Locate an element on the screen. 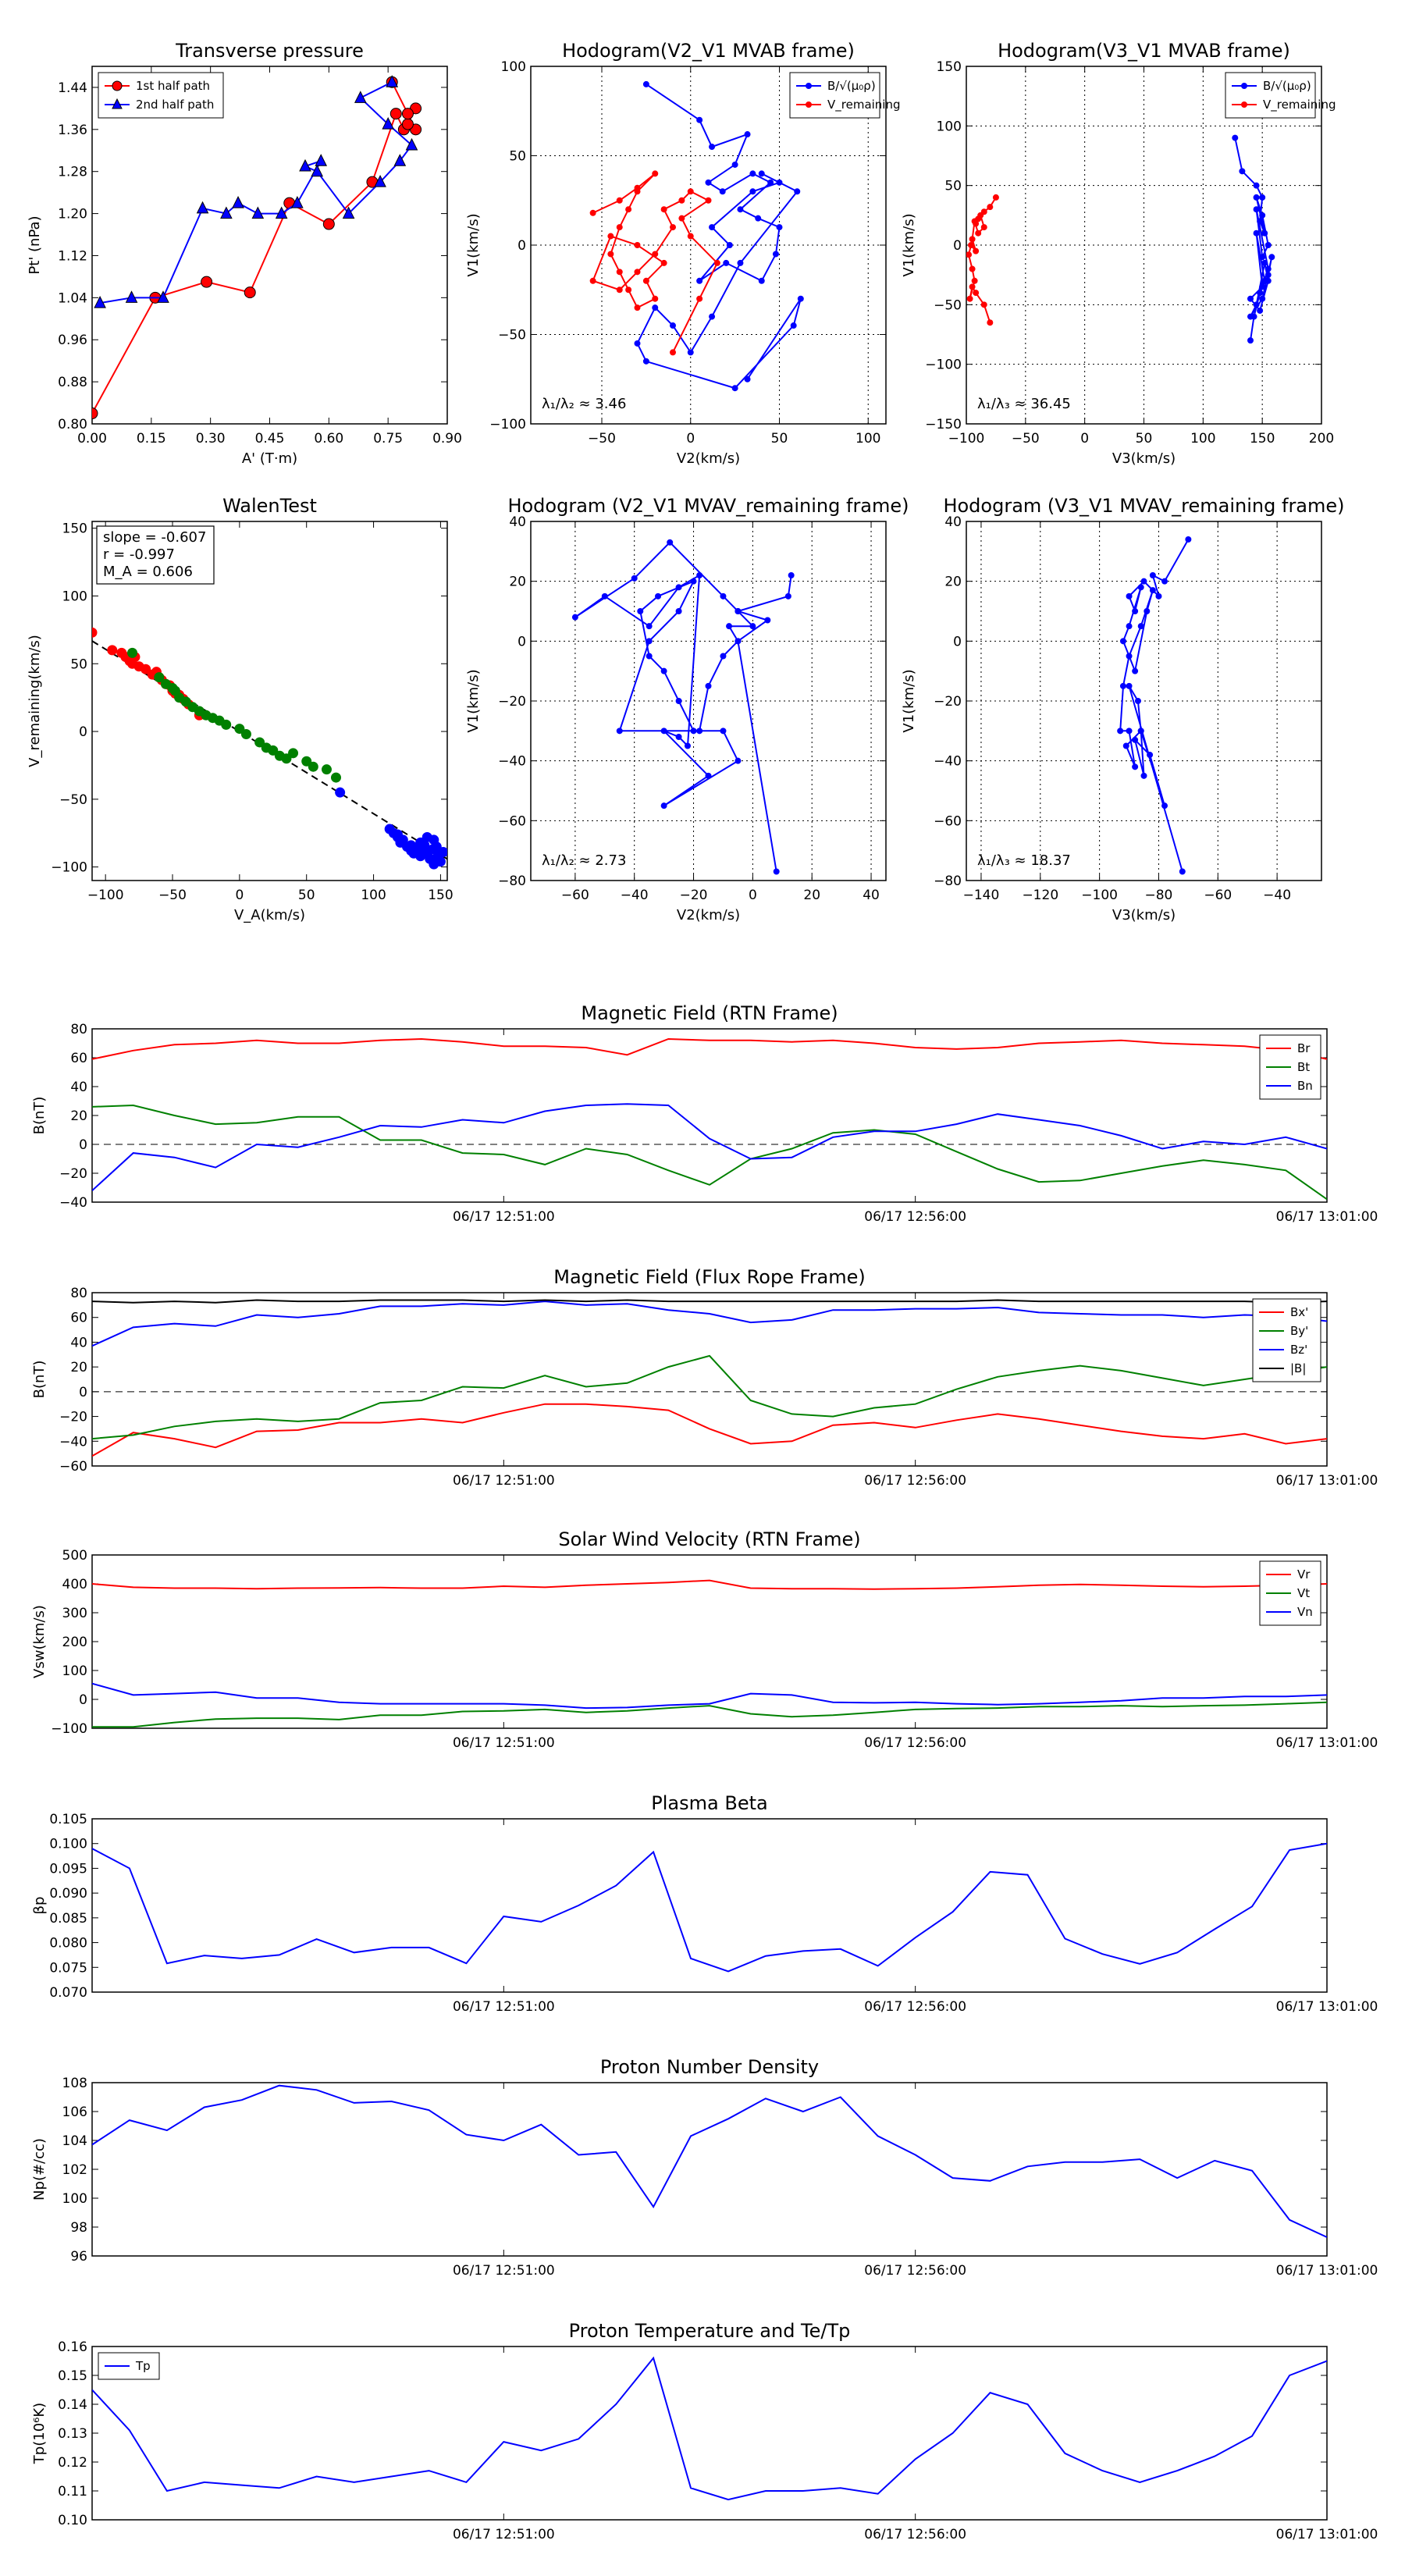 This screenshot has height=2576, width=1405. legend: B/√(μ₀ρ) V_remaining is located at coordinates (1281, 95).